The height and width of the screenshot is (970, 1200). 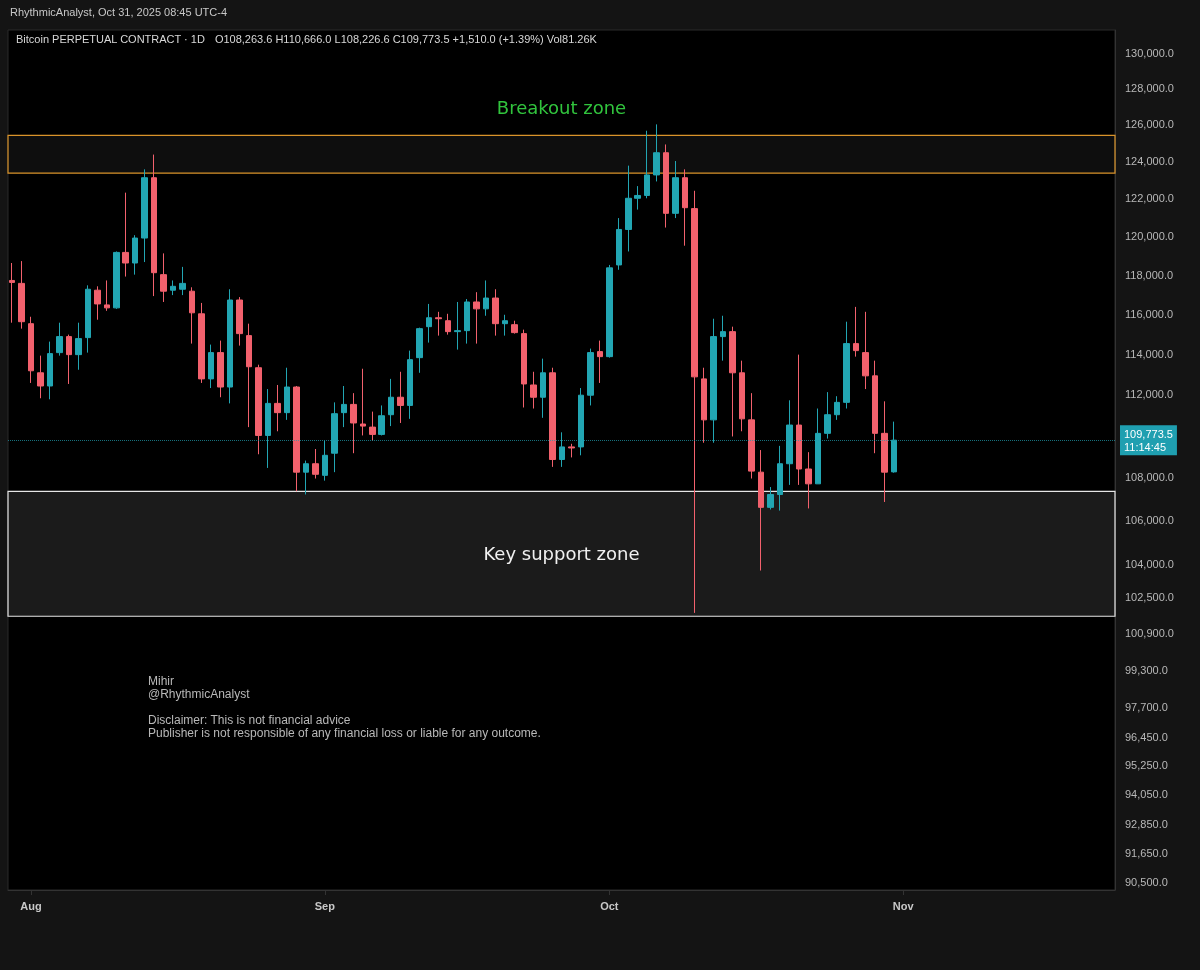 What do you see at coordinates (161, 681) in the screenshot?
I see `annotation: Mihir` at bounding box center [161, 681].